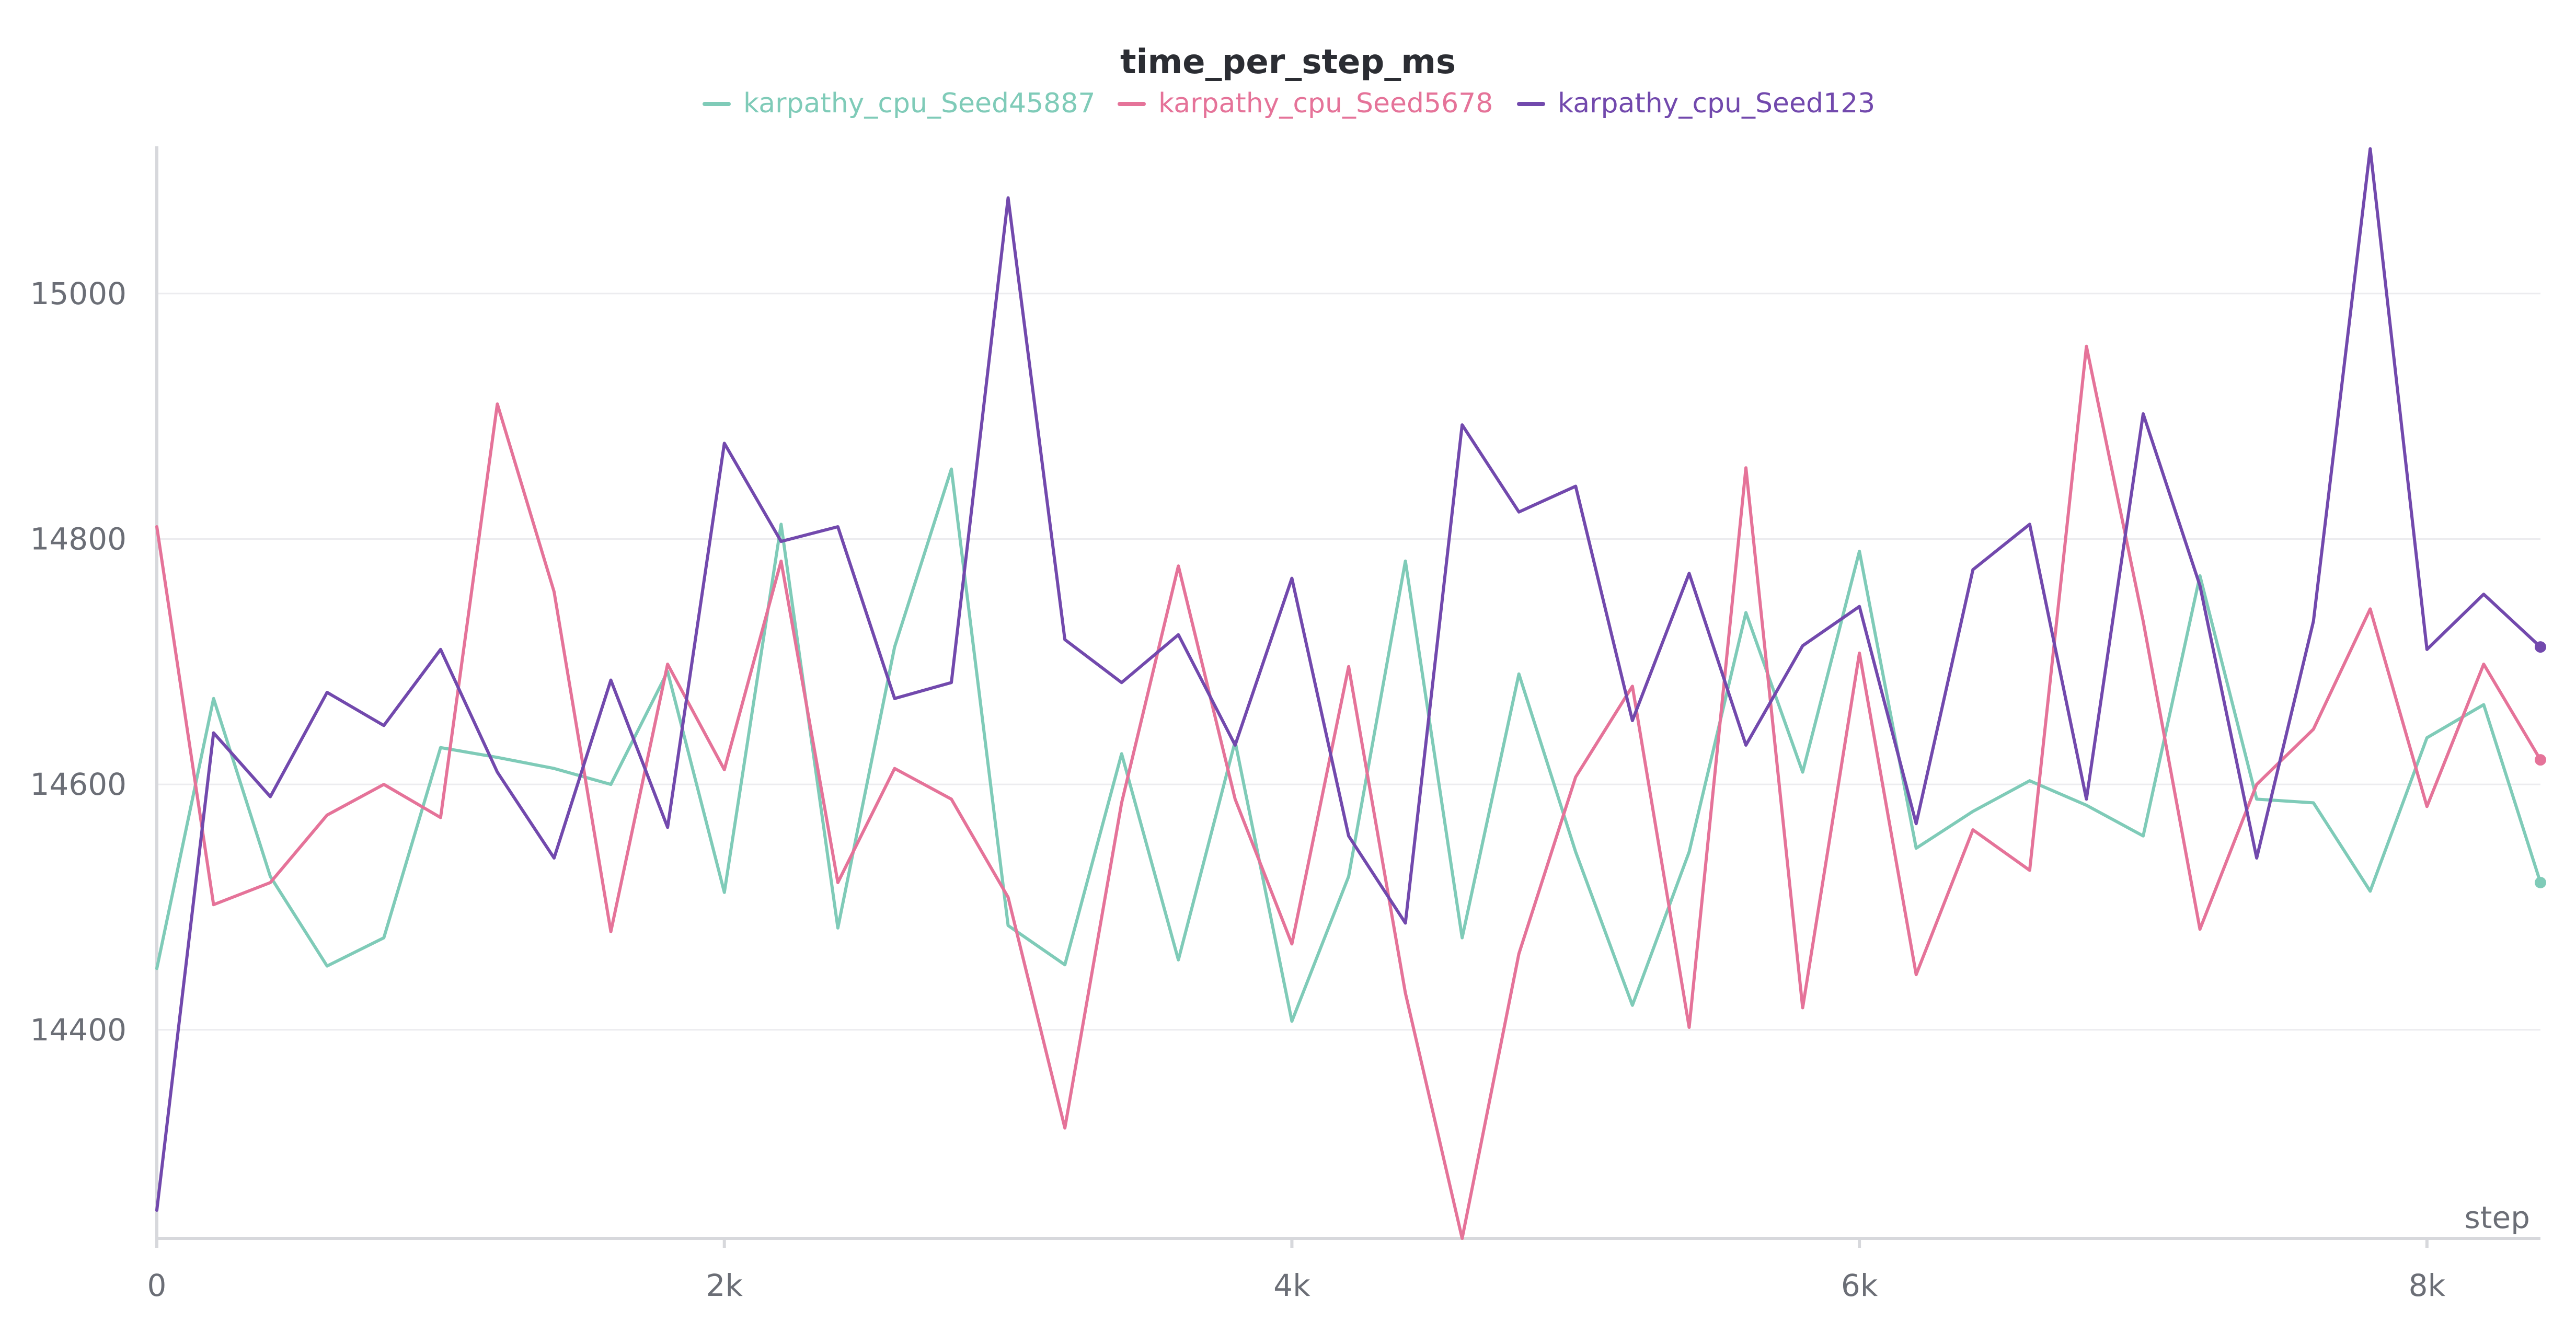 This screenshot has width=2576, height=1321. I want to click on legend-item: karpathy_cpu_Seed45887, so click(899, 103).